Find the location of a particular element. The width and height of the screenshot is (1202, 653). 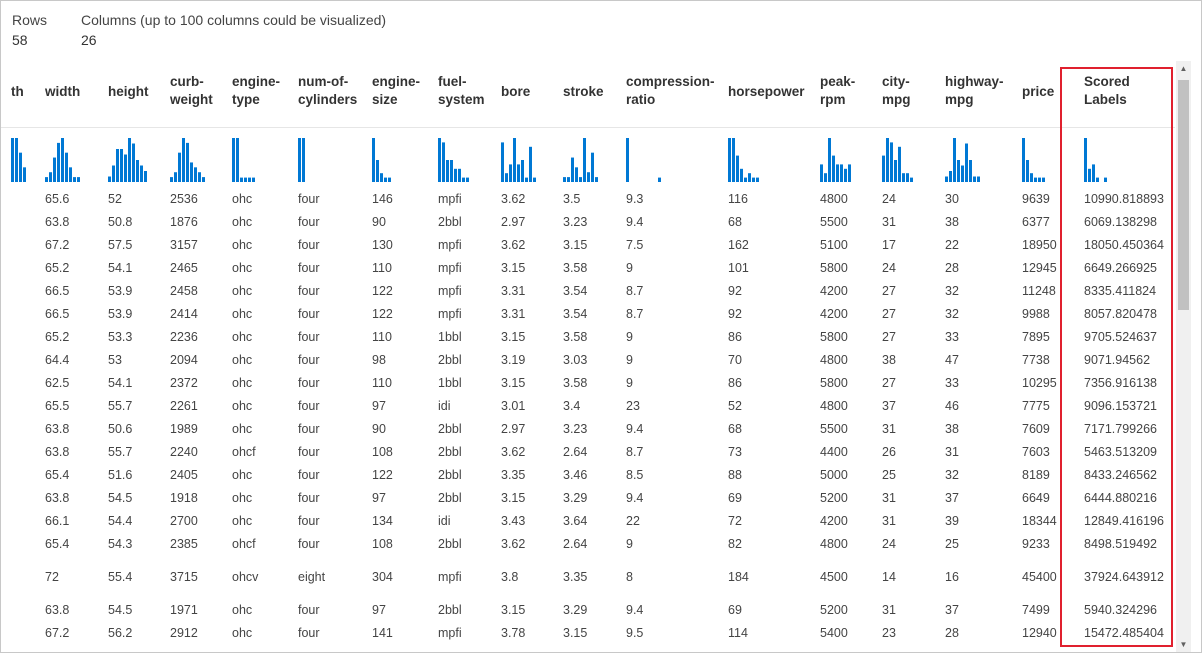

table-cell-city-mpg: 23 is located at coordinates (889, 633).